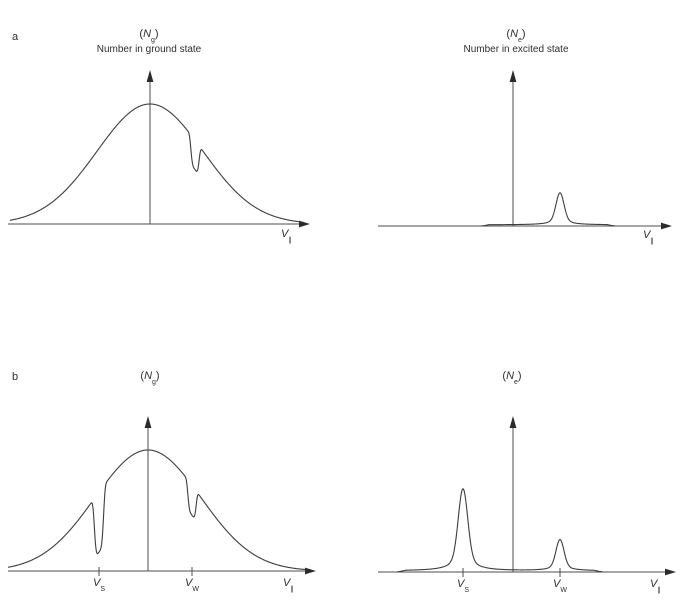 The width and height of the screenshot is (689, 600). Describe the element at coordinates (148, 422) in the screenshot. I see `y-axis-arrow-bl` at that location.